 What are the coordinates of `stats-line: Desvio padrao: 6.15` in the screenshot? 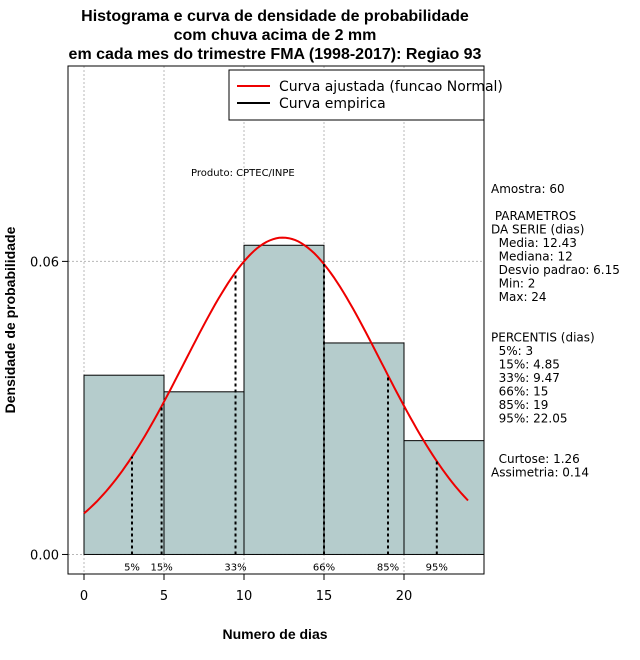 It's located at (555, 270).